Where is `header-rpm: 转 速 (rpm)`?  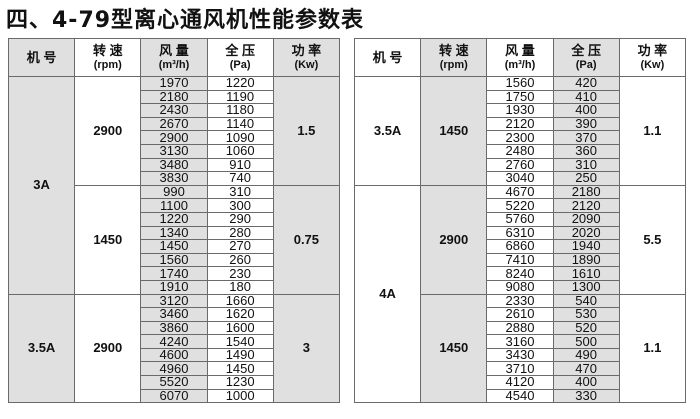 header-rpm: 转 速 (rpm) is located at coordinates (454, 57).